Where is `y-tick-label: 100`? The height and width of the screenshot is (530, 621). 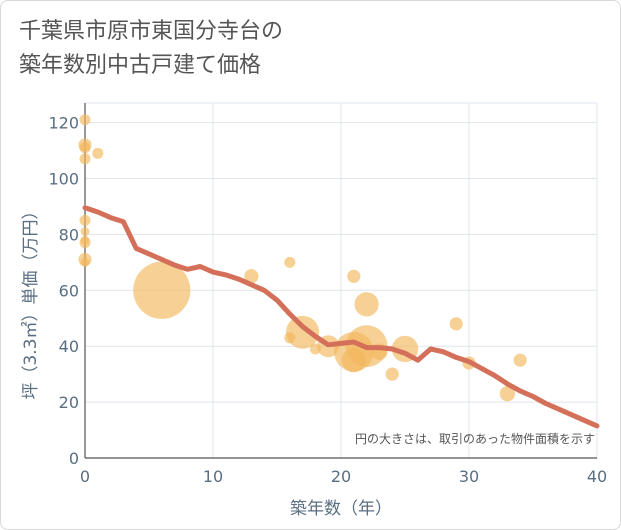
y-tick-label: 100 is located at coordinates (63, 178).